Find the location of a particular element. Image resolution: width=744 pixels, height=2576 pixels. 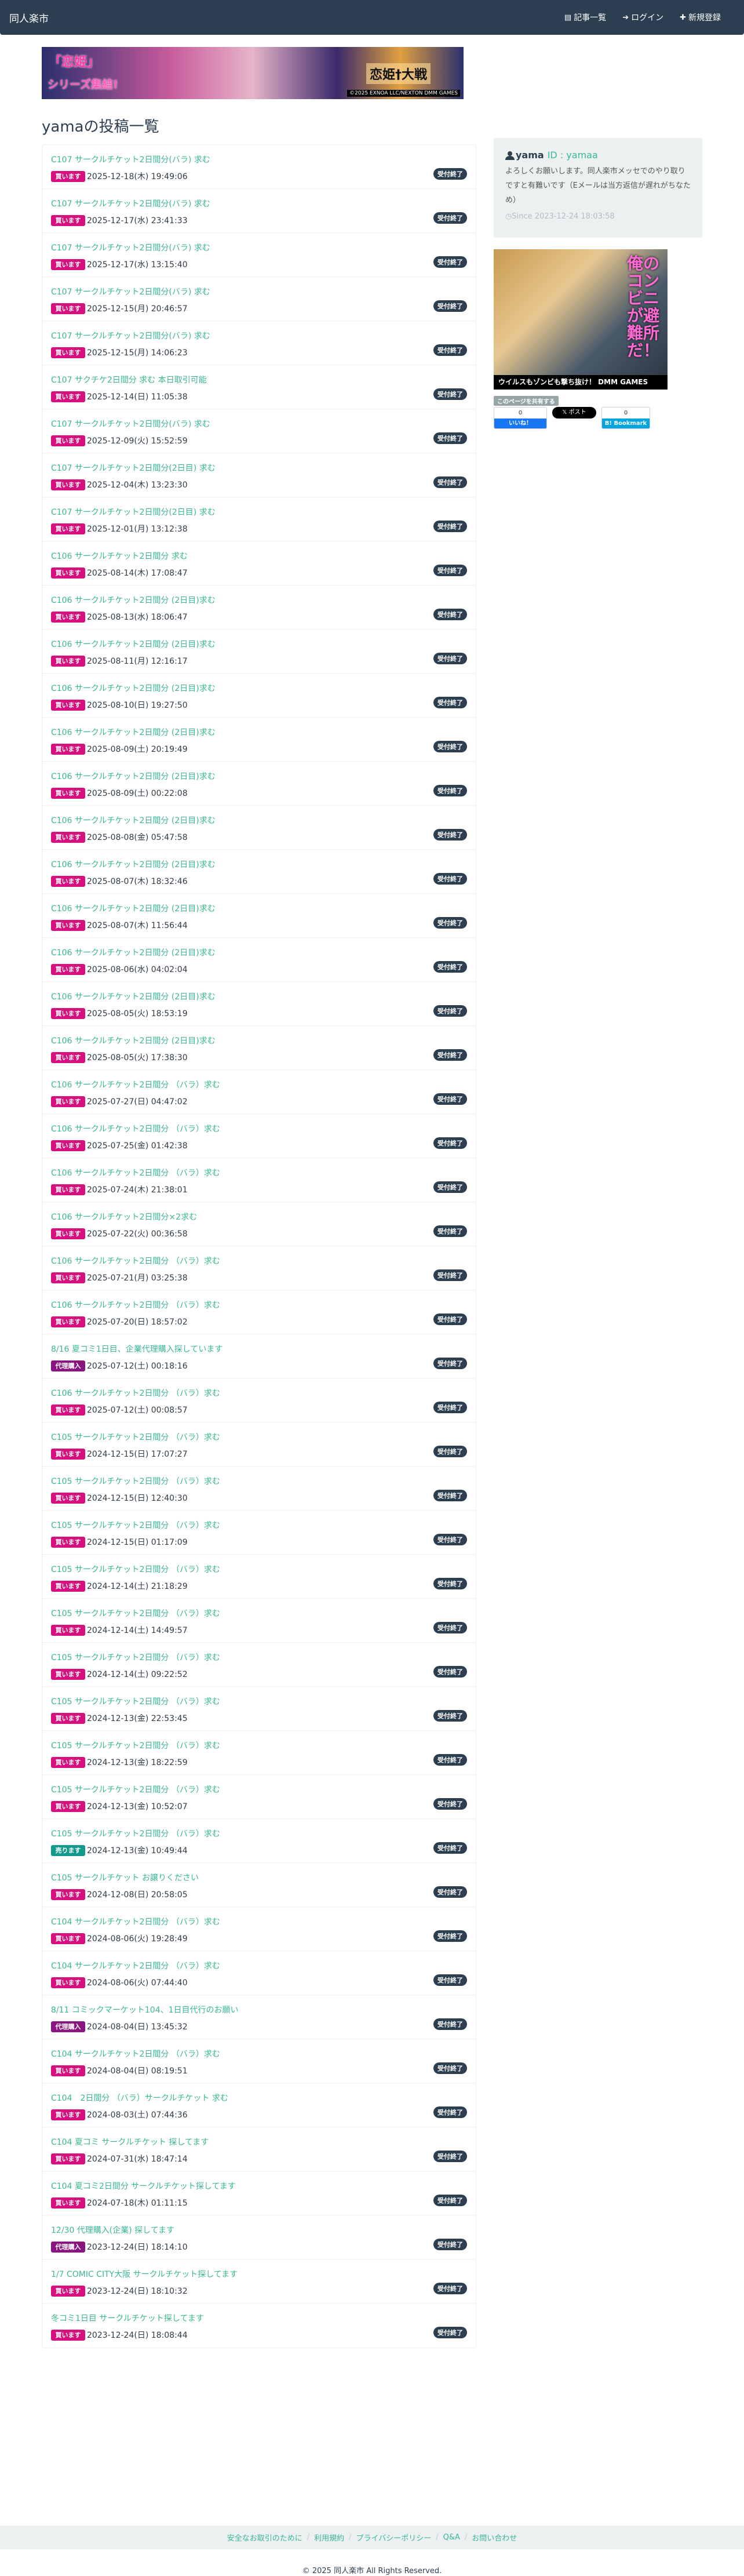

post-meta: 買います 2025-12-04(木) 13:23:30 is located at coordinates (119, 485).